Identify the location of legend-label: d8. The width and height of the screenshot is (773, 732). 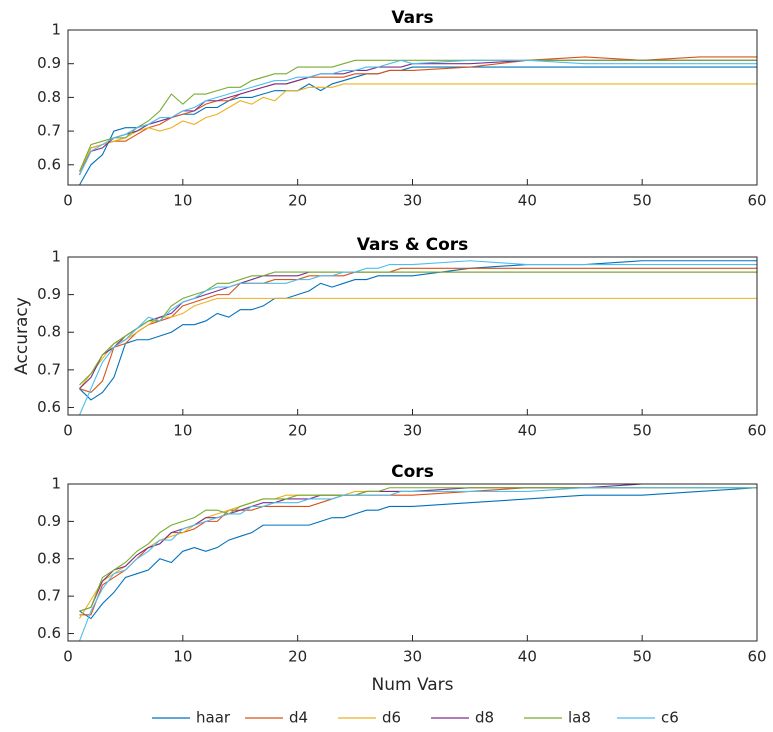
(484, 718).